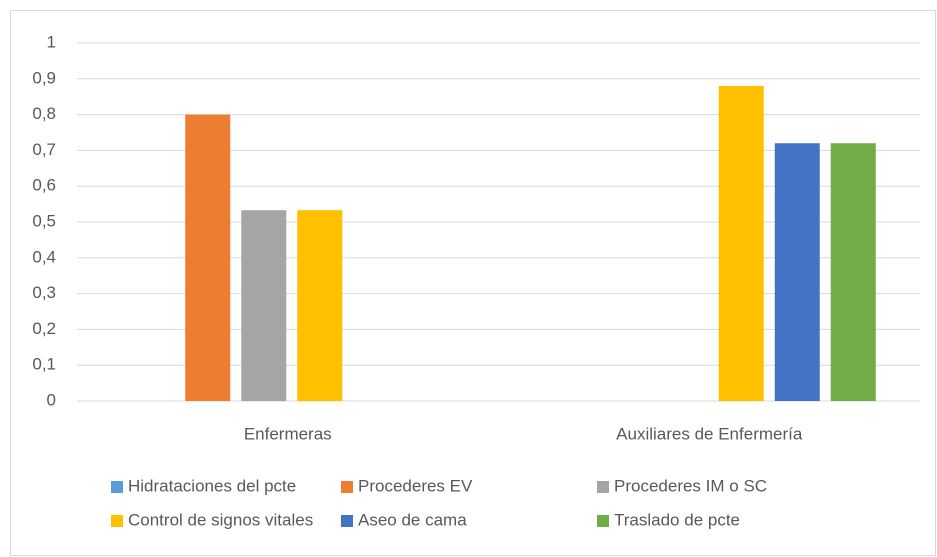  I want to click on y-tick-label: 0,9, so click(44, 77).